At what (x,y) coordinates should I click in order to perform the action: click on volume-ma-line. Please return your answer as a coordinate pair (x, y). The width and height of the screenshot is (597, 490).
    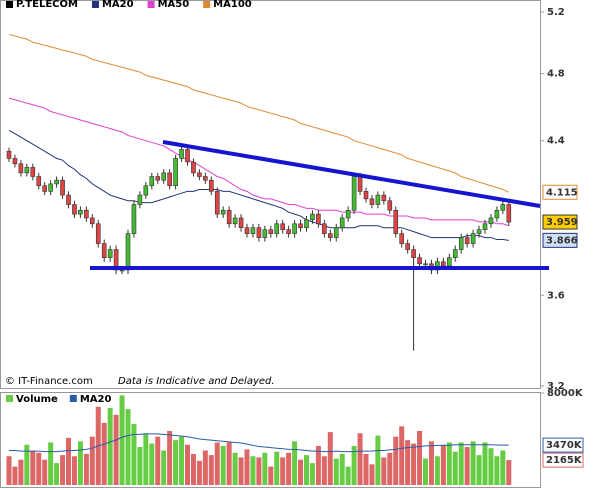
    Looking at the image, I should click on (259, 443).